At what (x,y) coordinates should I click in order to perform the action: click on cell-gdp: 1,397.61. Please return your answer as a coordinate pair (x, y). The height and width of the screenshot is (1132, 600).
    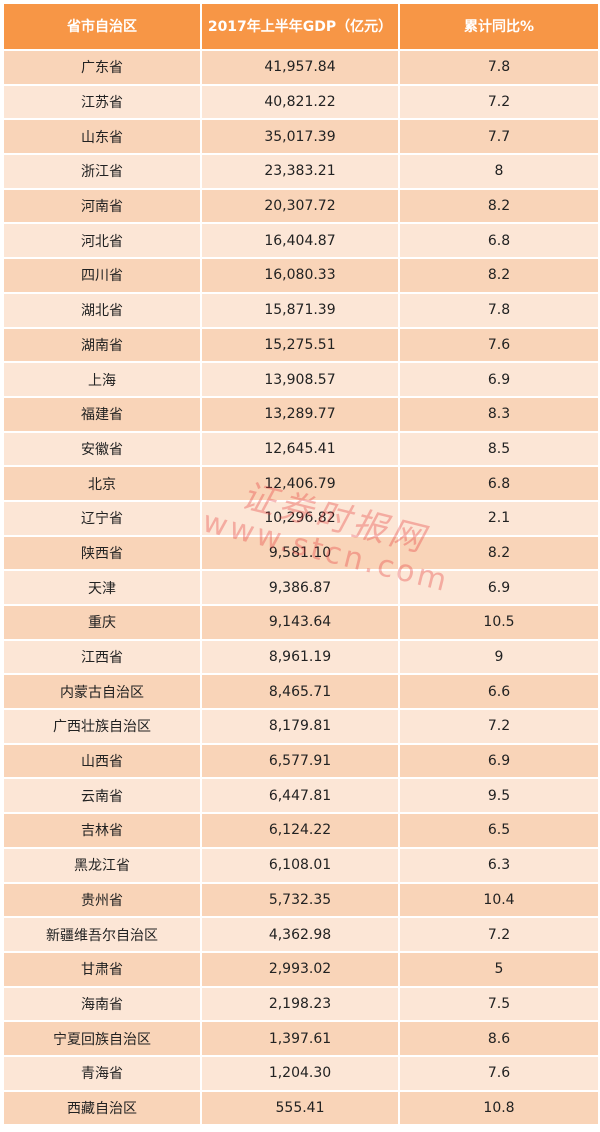
    Looking at the image, I should click on (300, 1038).